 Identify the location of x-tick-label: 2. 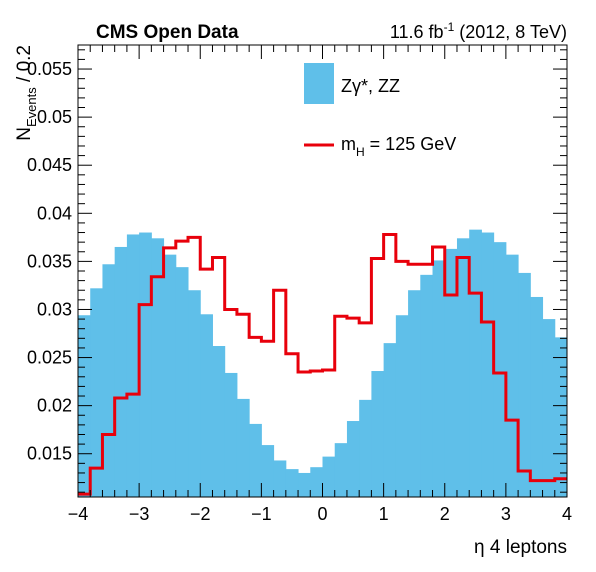
(445, 514).